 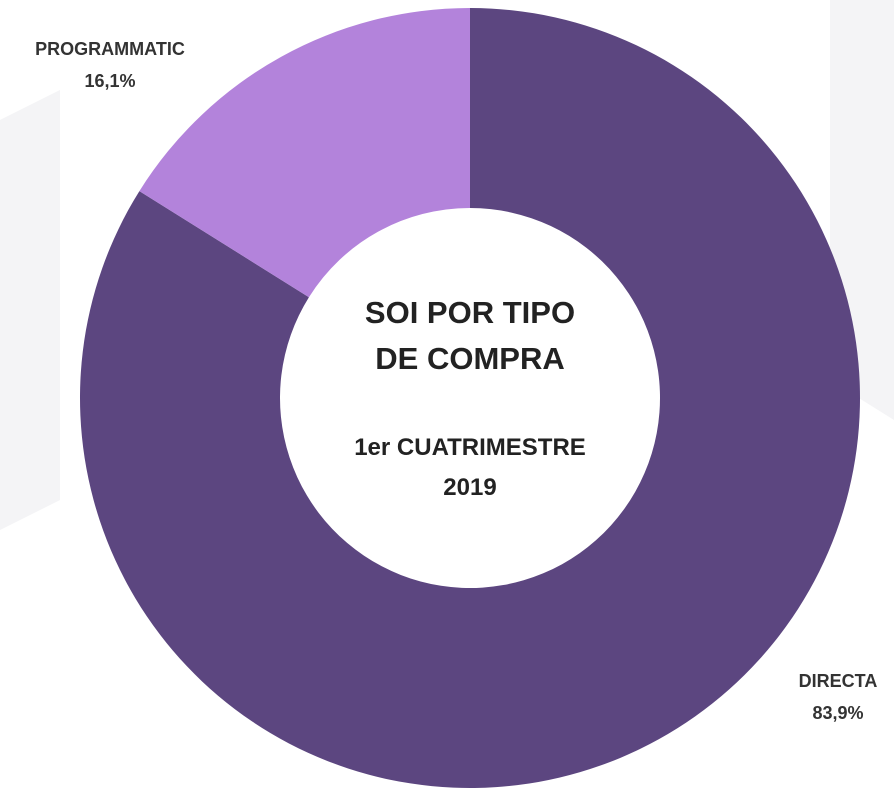 I want to click on background-shape, so click(x=30, y=310).